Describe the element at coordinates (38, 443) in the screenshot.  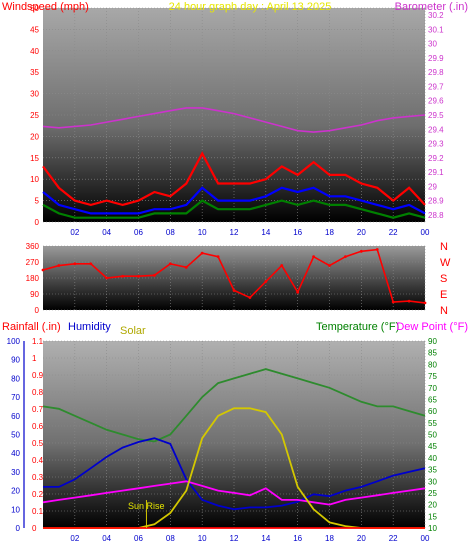
I see `rain-tick-label: 0.5` at that location.